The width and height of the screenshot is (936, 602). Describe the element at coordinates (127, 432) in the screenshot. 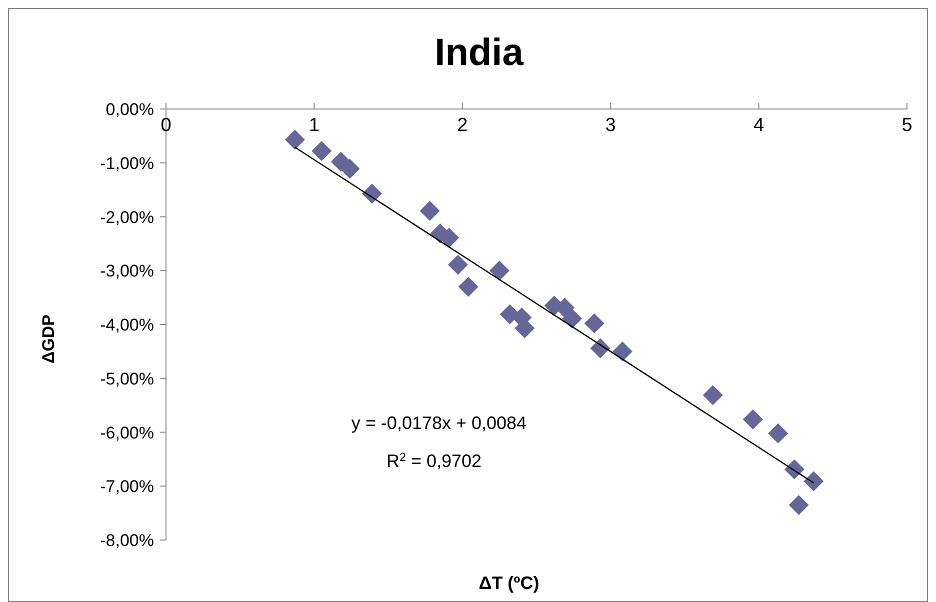

I see `y-tick-label: -6,00%` at that location.